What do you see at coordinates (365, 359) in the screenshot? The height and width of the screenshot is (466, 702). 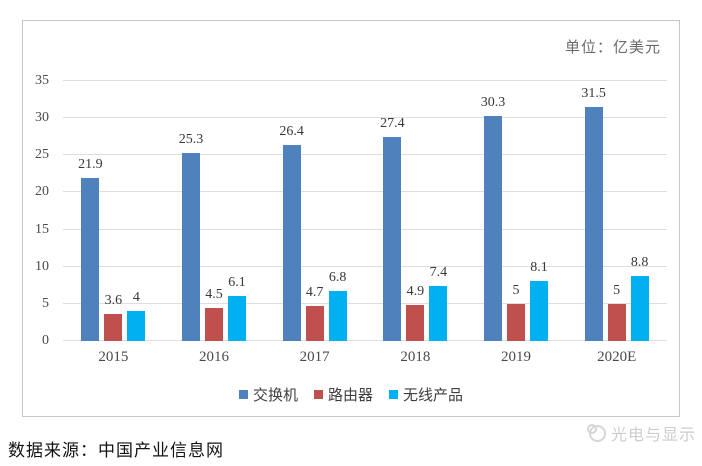 I see `x-axis-labels: 2015 2016 2017 2018 2019 2020E` at bounding box center [365, 359].